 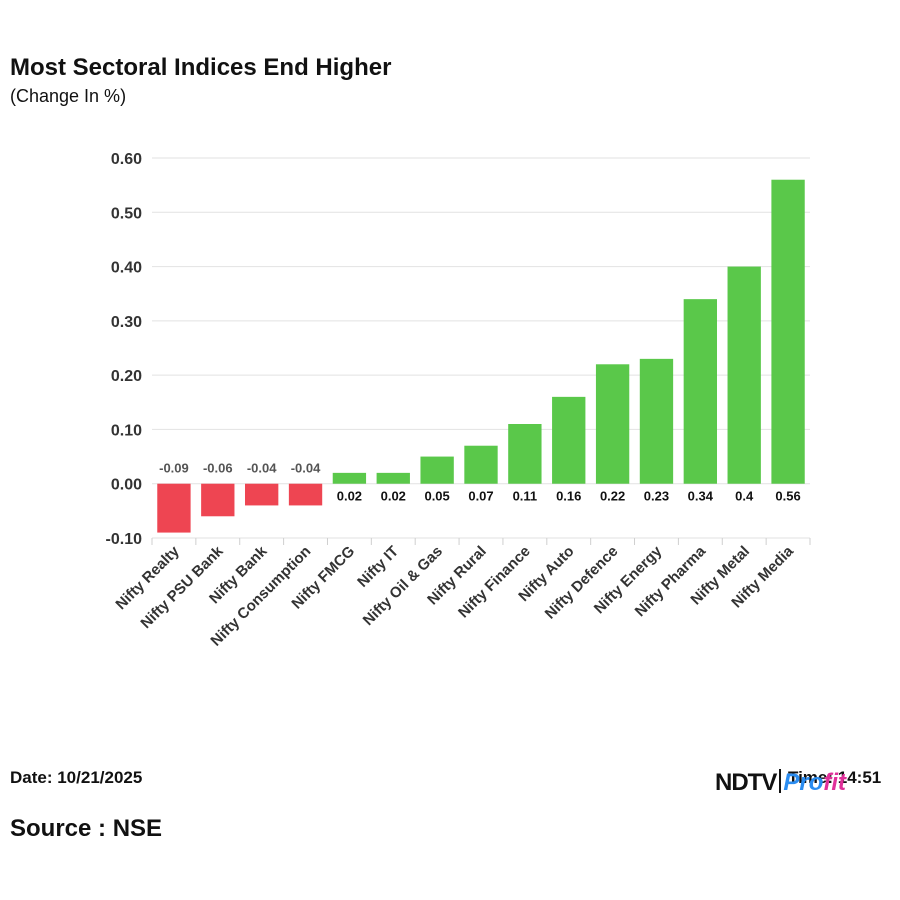 What do you see at coordinates (744, 375) in the screenshot?
I see `bar-nifty-metal` at bounding box center [744, 375].